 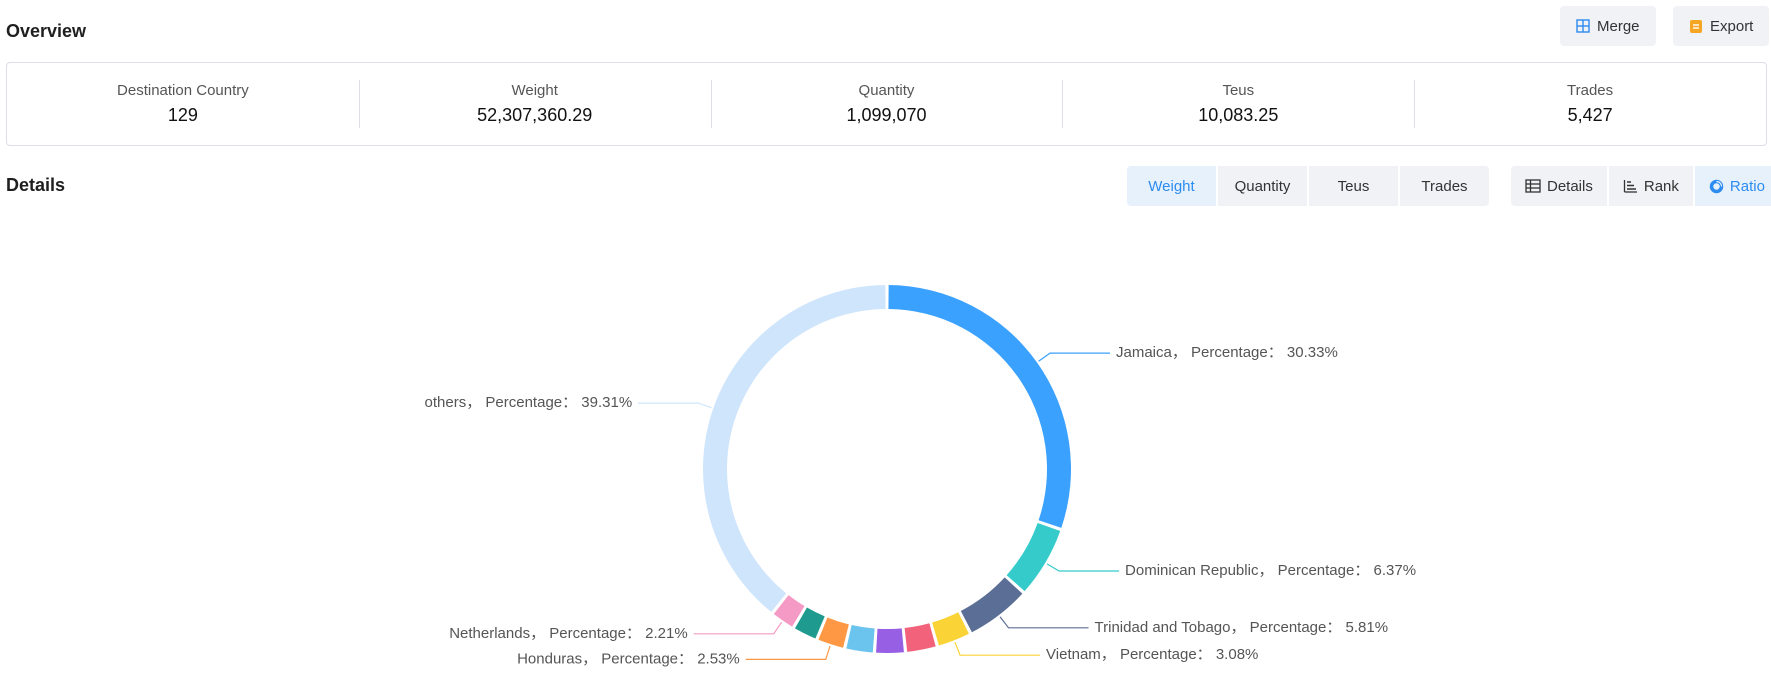 What do you see at coordinates (1590, 104) in the screenshot?
I see `stat-trades: Trades 5,427` at bounding box center [1590, 104].